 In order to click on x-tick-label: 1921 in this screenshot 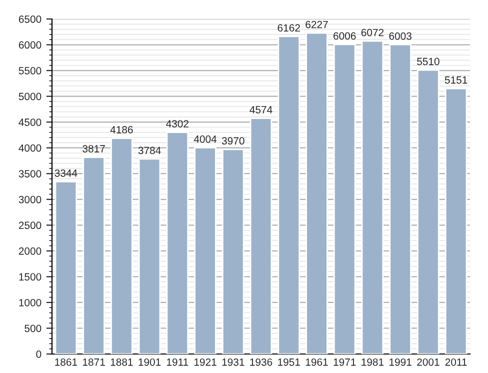, I will do `click(205, 362)`.